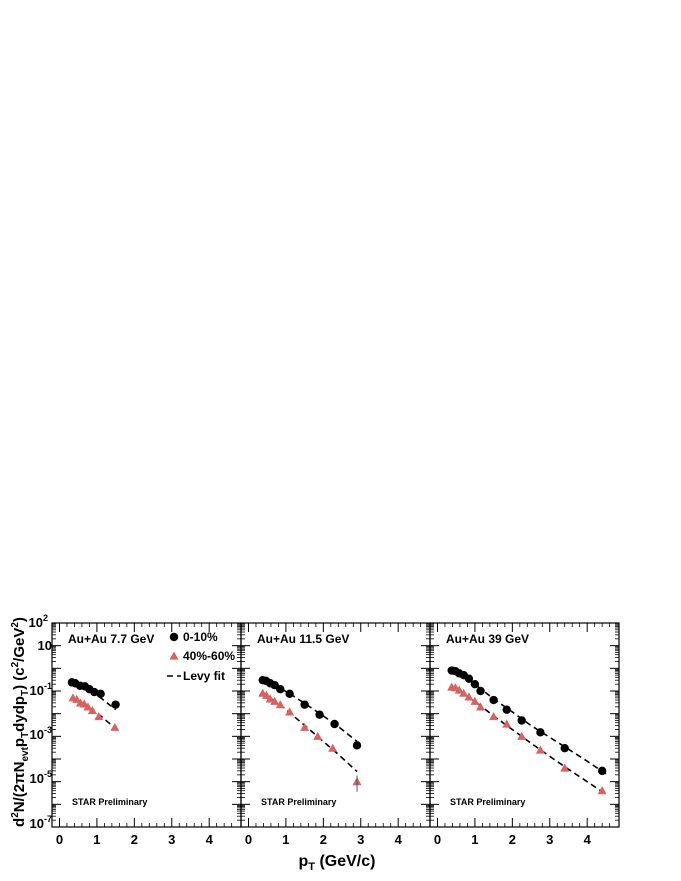 The width and height of the screenshot is (681, 881). Describe the element at coordinates (40, 722) in the screenshot. I see `y-tick-labels: 10² 10 10⁻¹ 10⁻³ 10⁻⁵ 10⁻⁷` at that location.